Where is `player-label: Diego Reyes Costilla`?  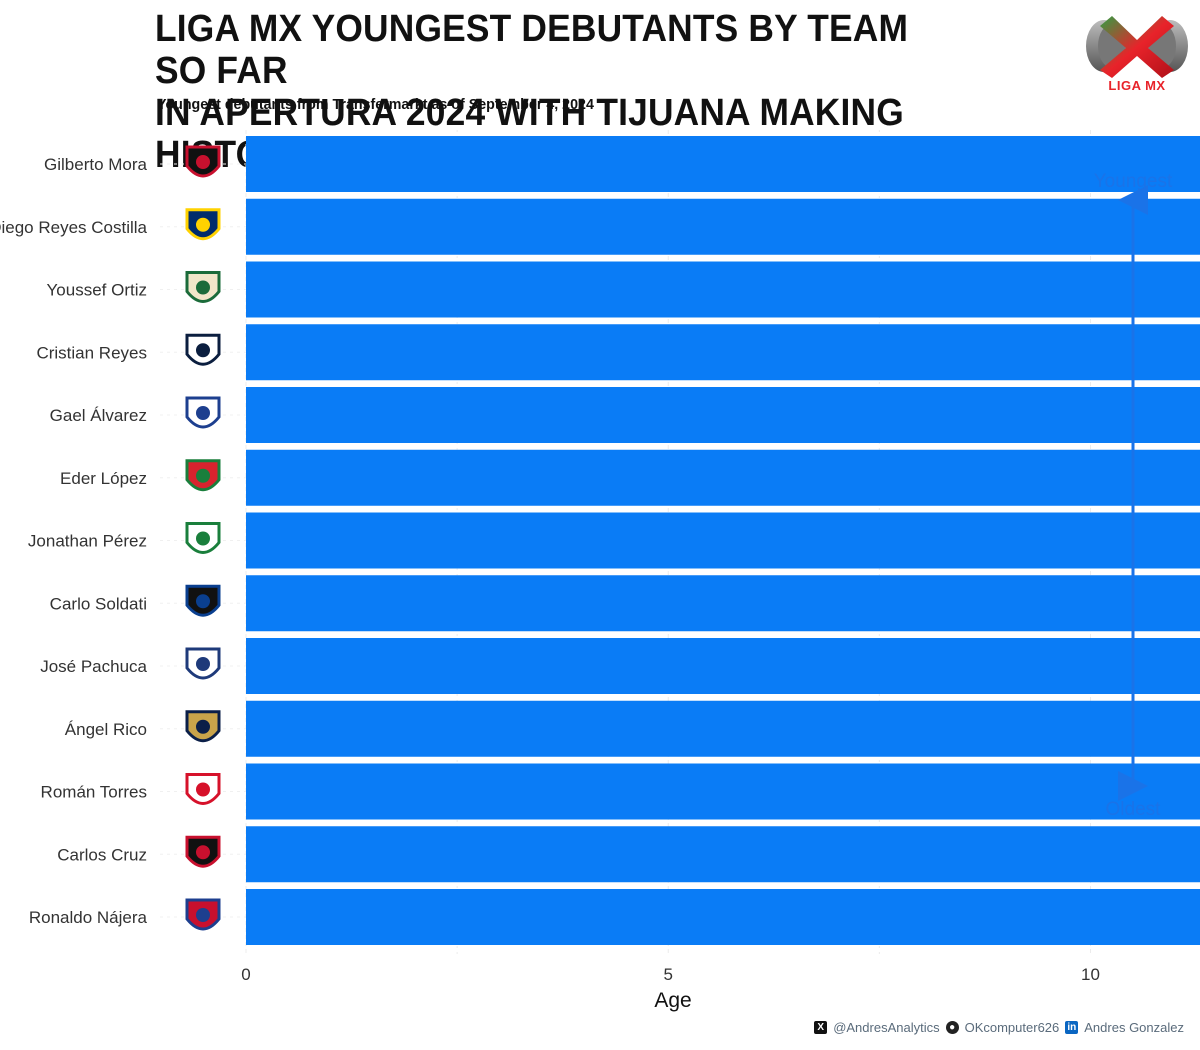
player-label: Diego Reyes Costilla is located at coordinates (74, 227).